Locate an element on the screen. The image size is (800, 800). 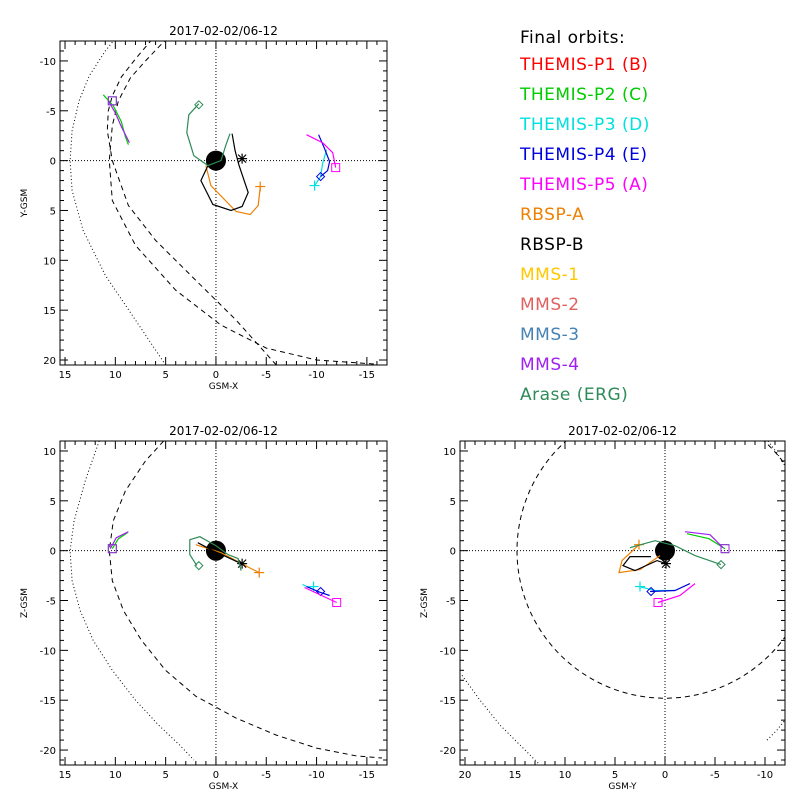
y-tick-label: -5 is located at coordinates (51, 602).